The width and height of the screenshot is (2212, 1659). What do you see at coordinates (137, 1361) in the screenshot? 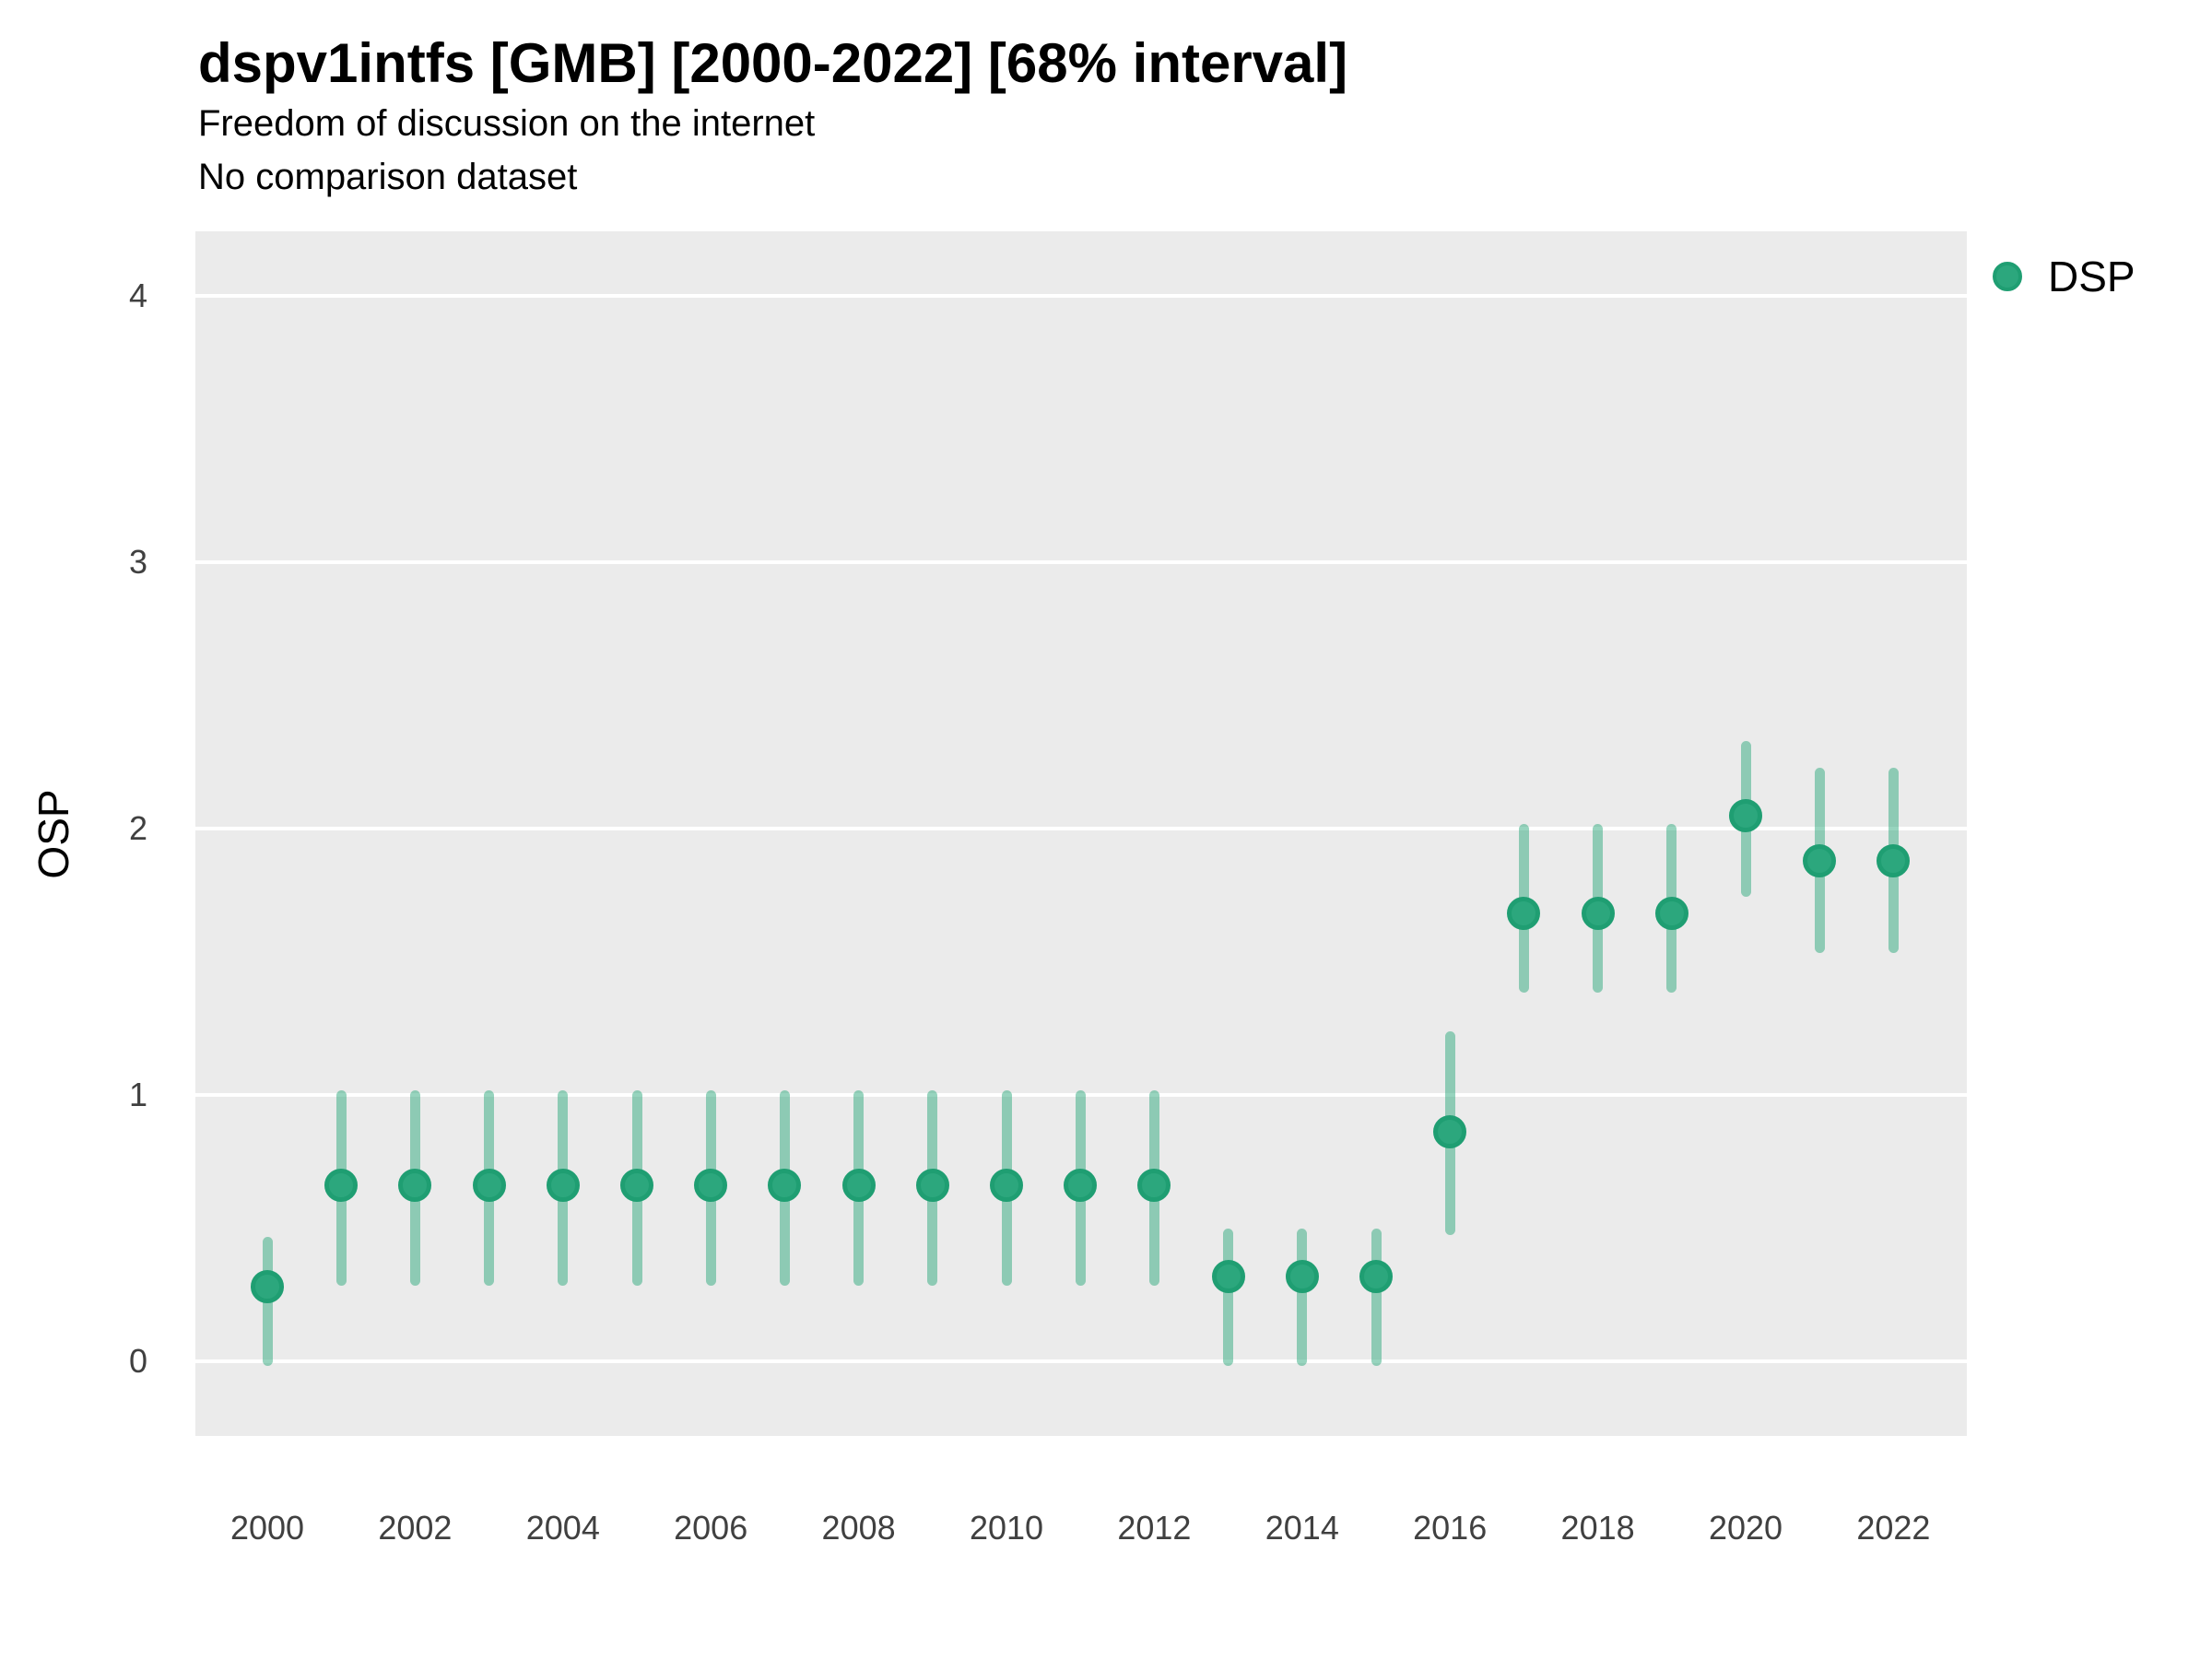
I see `y-tick-label-0: 0` at bounding box center [137, 1361].